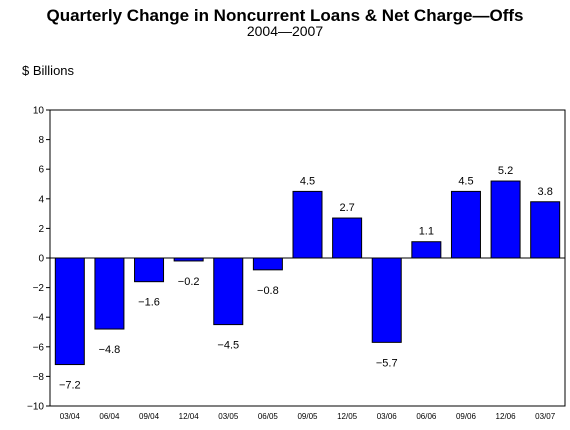  I want to click on data-label: 1.1, so click(426, 232).